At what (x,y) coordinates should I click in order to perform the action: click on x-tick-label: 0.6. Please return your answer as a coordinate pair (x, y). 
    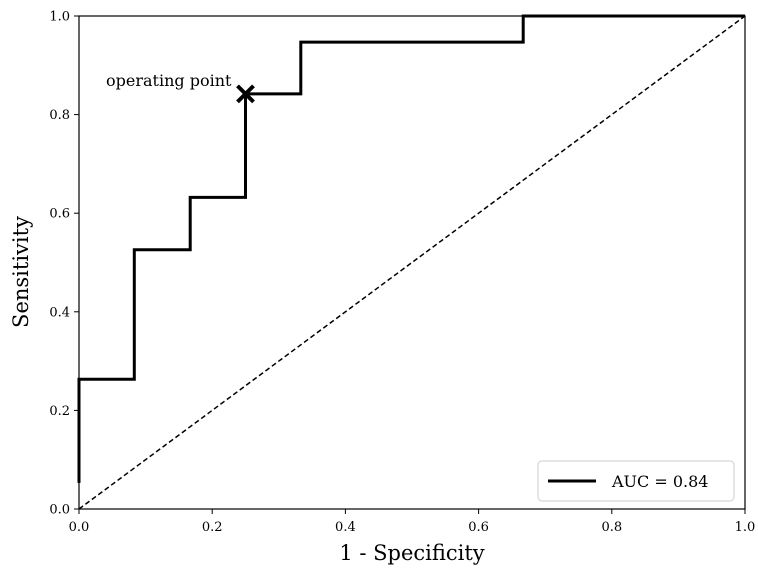
    Looking at the image, I should click on (478, 527).